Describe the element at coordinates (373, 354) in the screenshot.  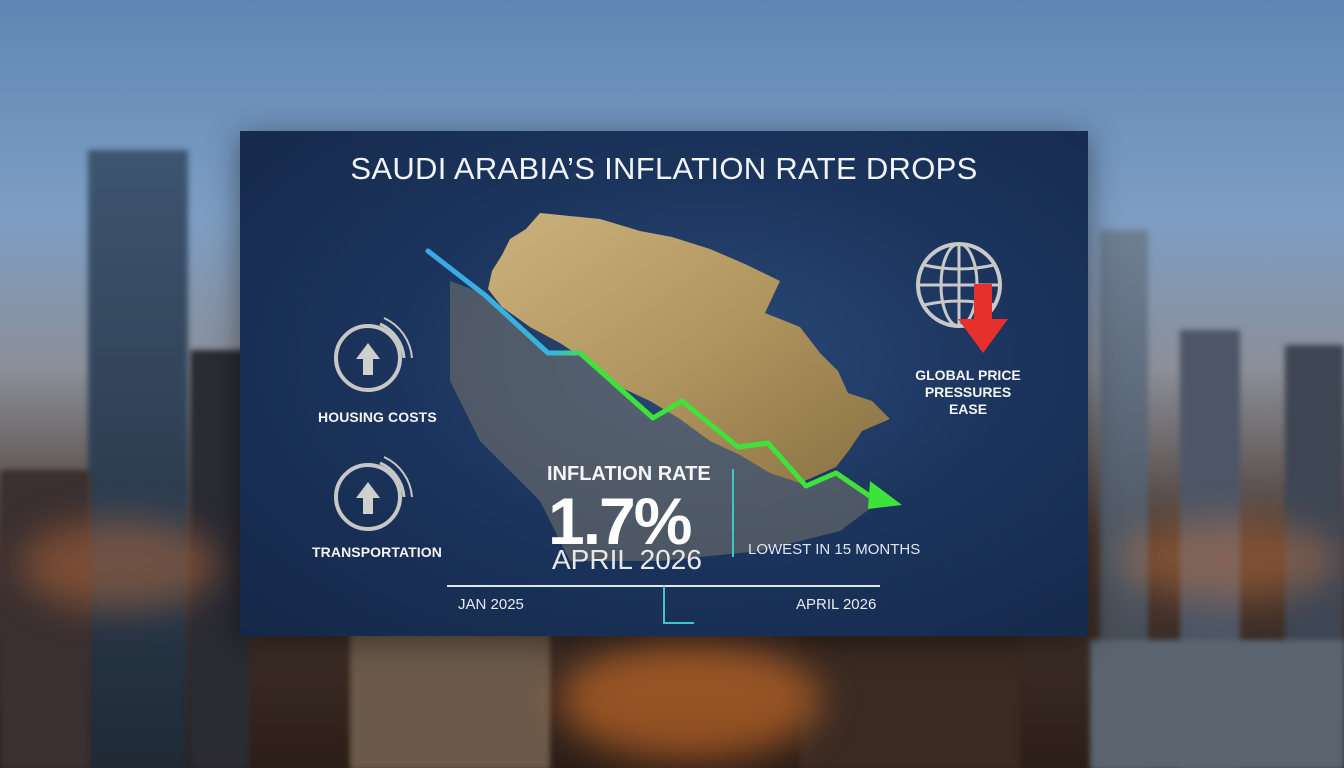
I see `housing-indicator-icon` at that location.